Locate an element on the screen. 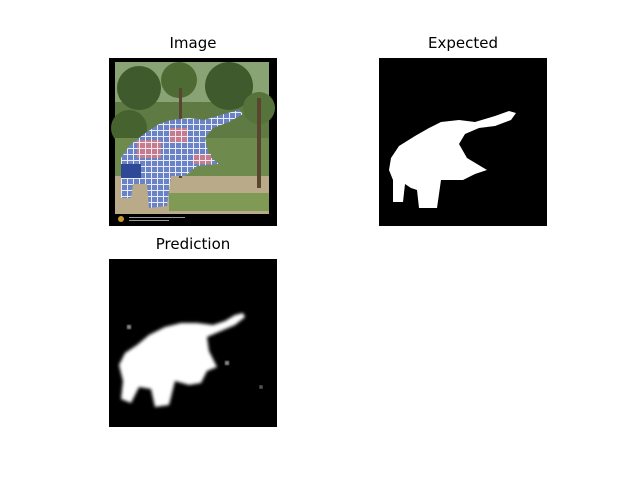 This screenshot has width=640, height=480. image-panel: Image is located at coordinates (193, 130).